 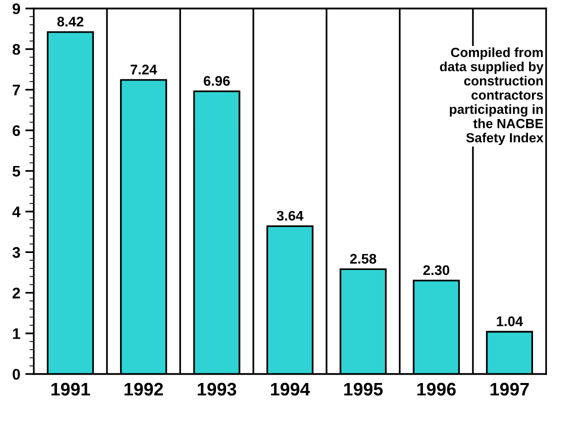 What do you see at coordinates (16, 212) in the screenshot?
I see `y-tick-label: 4` at bounding box center [16, 212].